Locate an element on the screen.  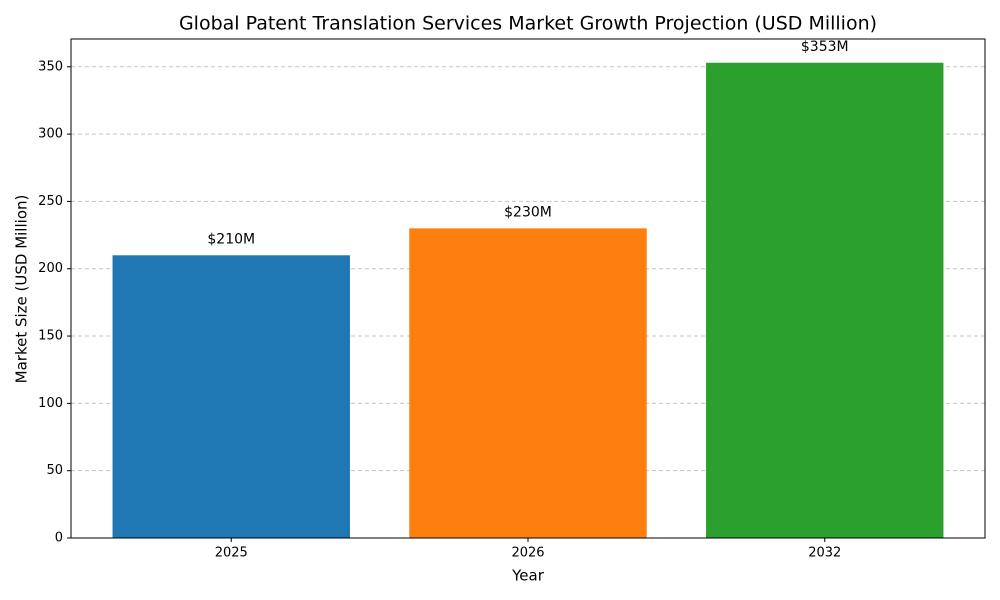
y-tick-label: 300 is located at coordinates (50, 134).